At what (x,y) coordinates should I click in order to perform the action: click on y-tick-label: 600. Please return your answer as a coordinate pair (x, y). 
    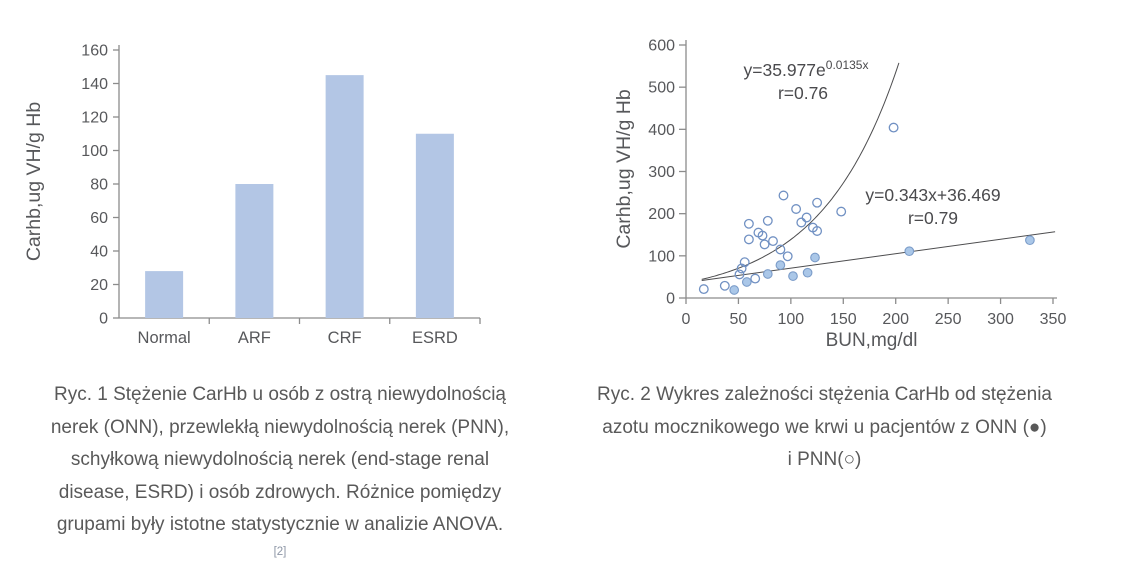
    Looking at the image, I should click on (661, 46).